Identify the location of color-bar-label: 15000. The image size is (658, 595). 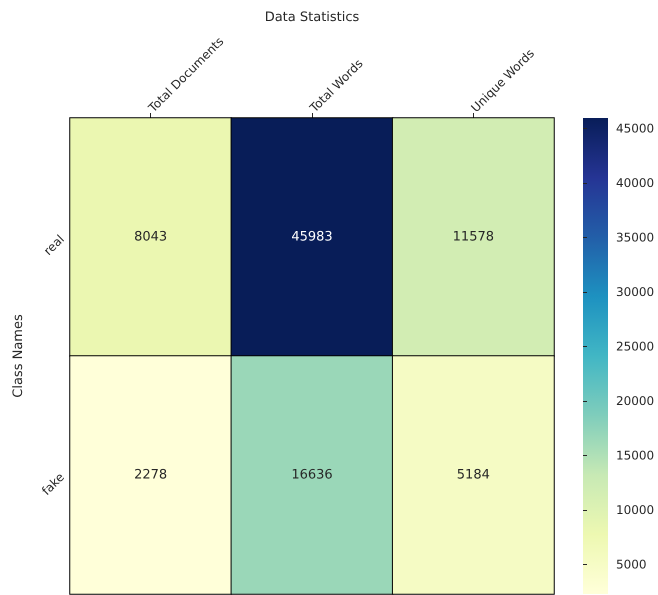
(635, 455).